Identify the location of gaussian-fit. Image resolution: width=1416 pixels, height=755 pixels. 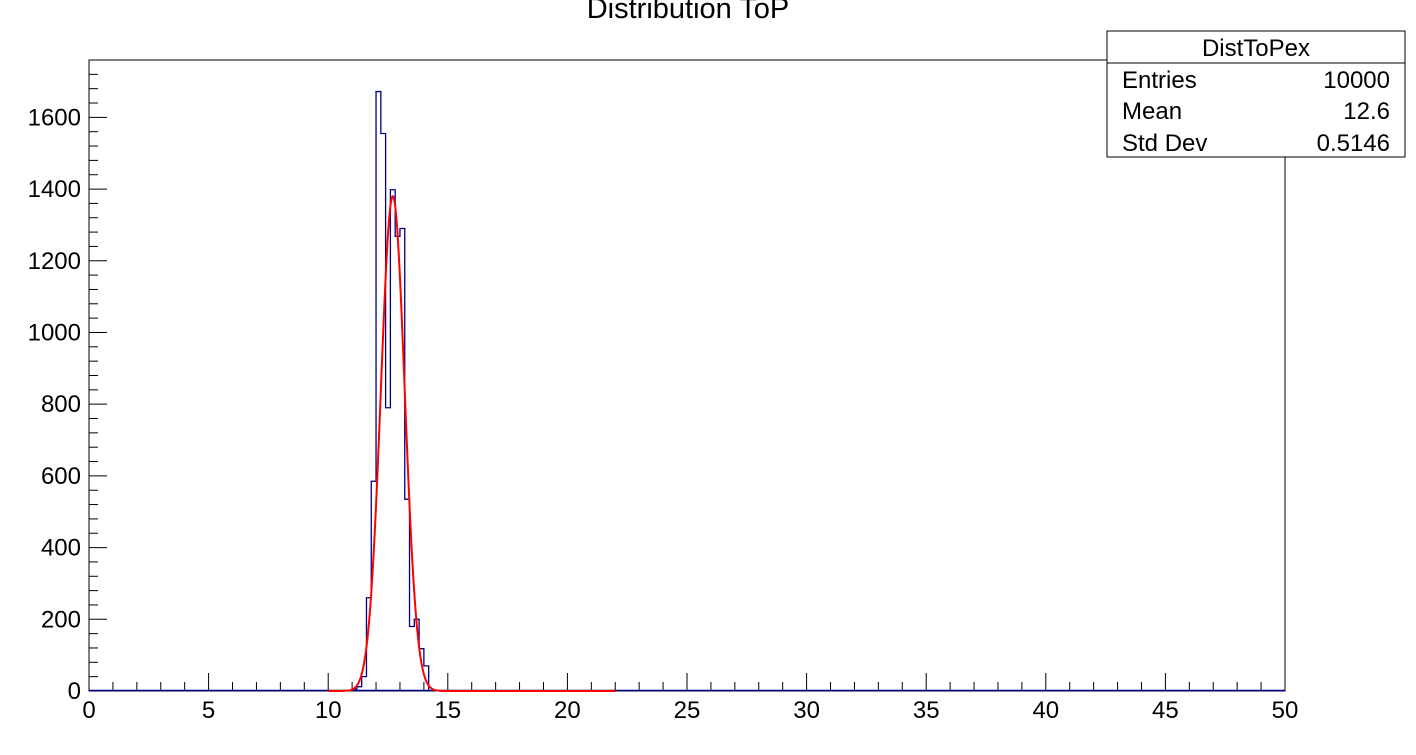
(472, 443).